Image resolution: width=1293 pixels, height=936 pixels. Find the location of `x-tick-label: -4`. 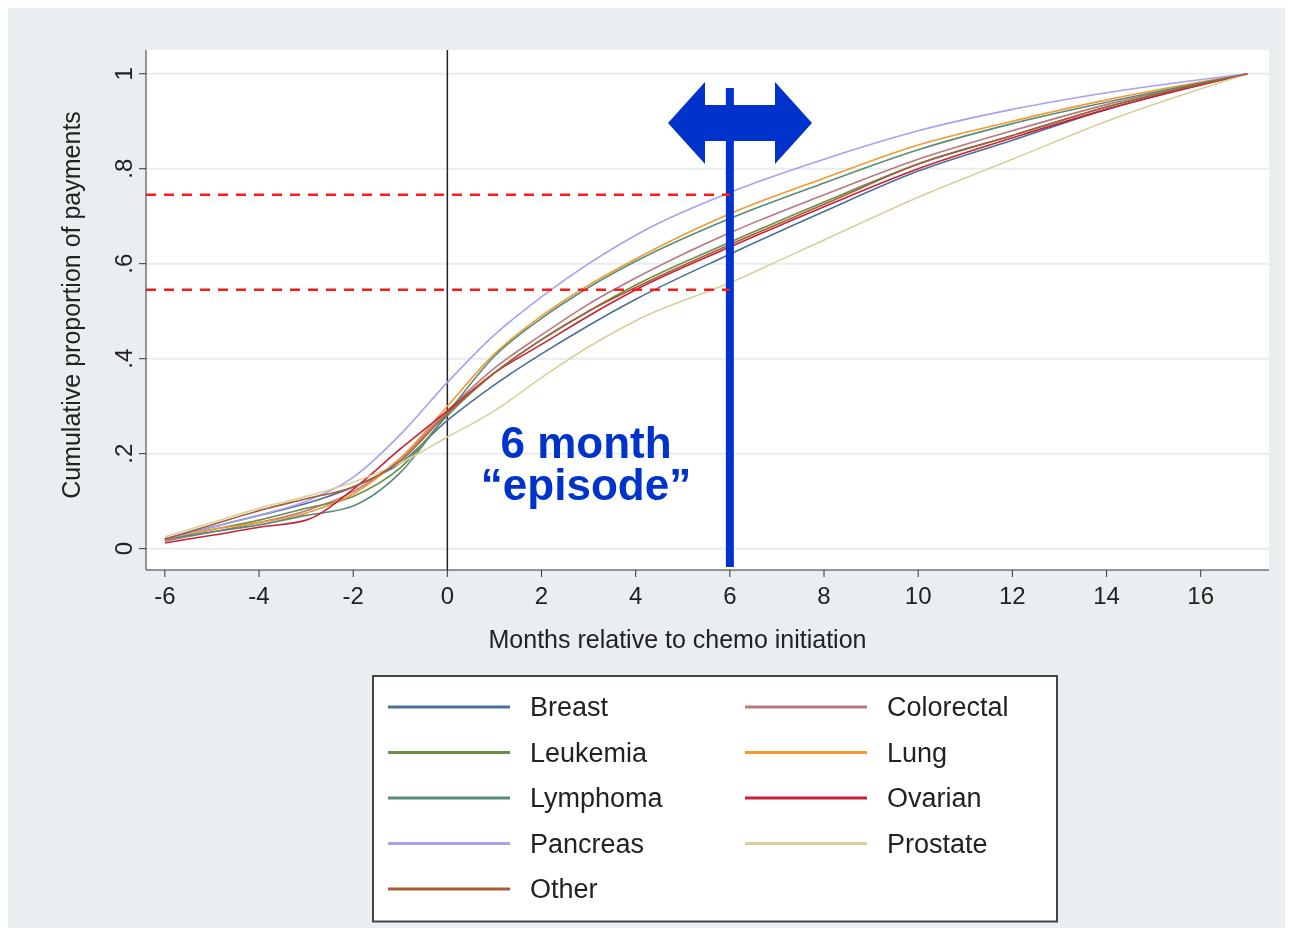

x-tick-label: -4 is located at coordinates (259, 595).